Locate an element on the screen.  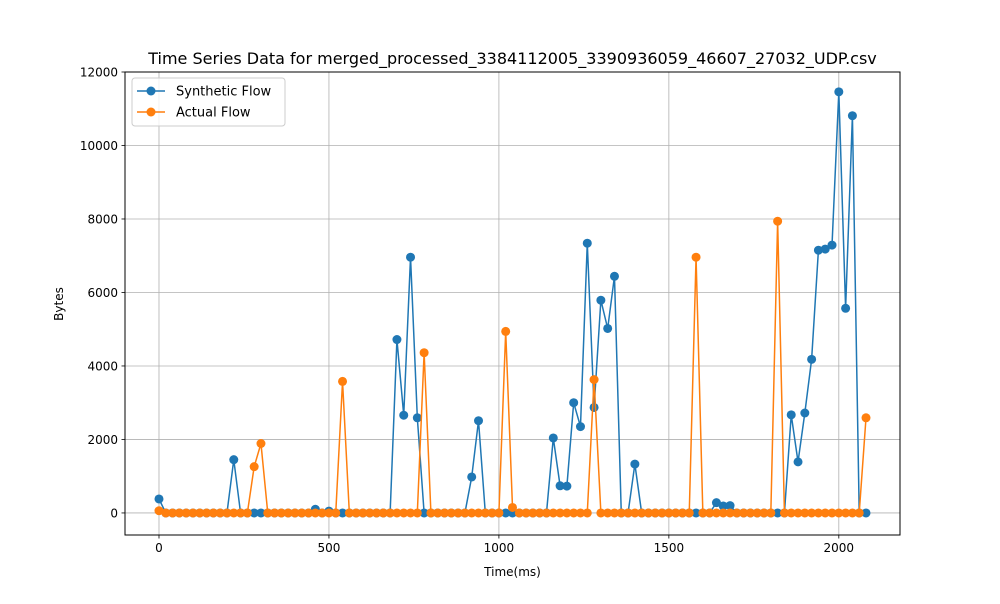
y-tick-label: 0 is located at coordinates (114, 513).